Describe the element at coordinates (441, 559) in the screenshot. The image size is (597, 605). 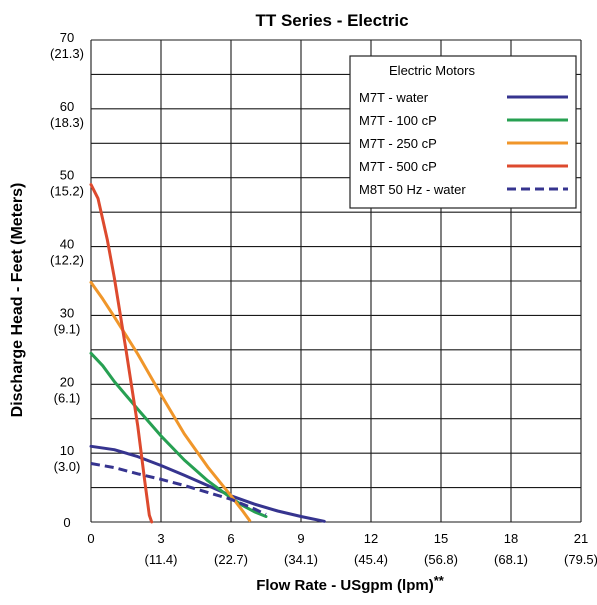
I see `x-tick-sublabel: (56.8)` at that location.